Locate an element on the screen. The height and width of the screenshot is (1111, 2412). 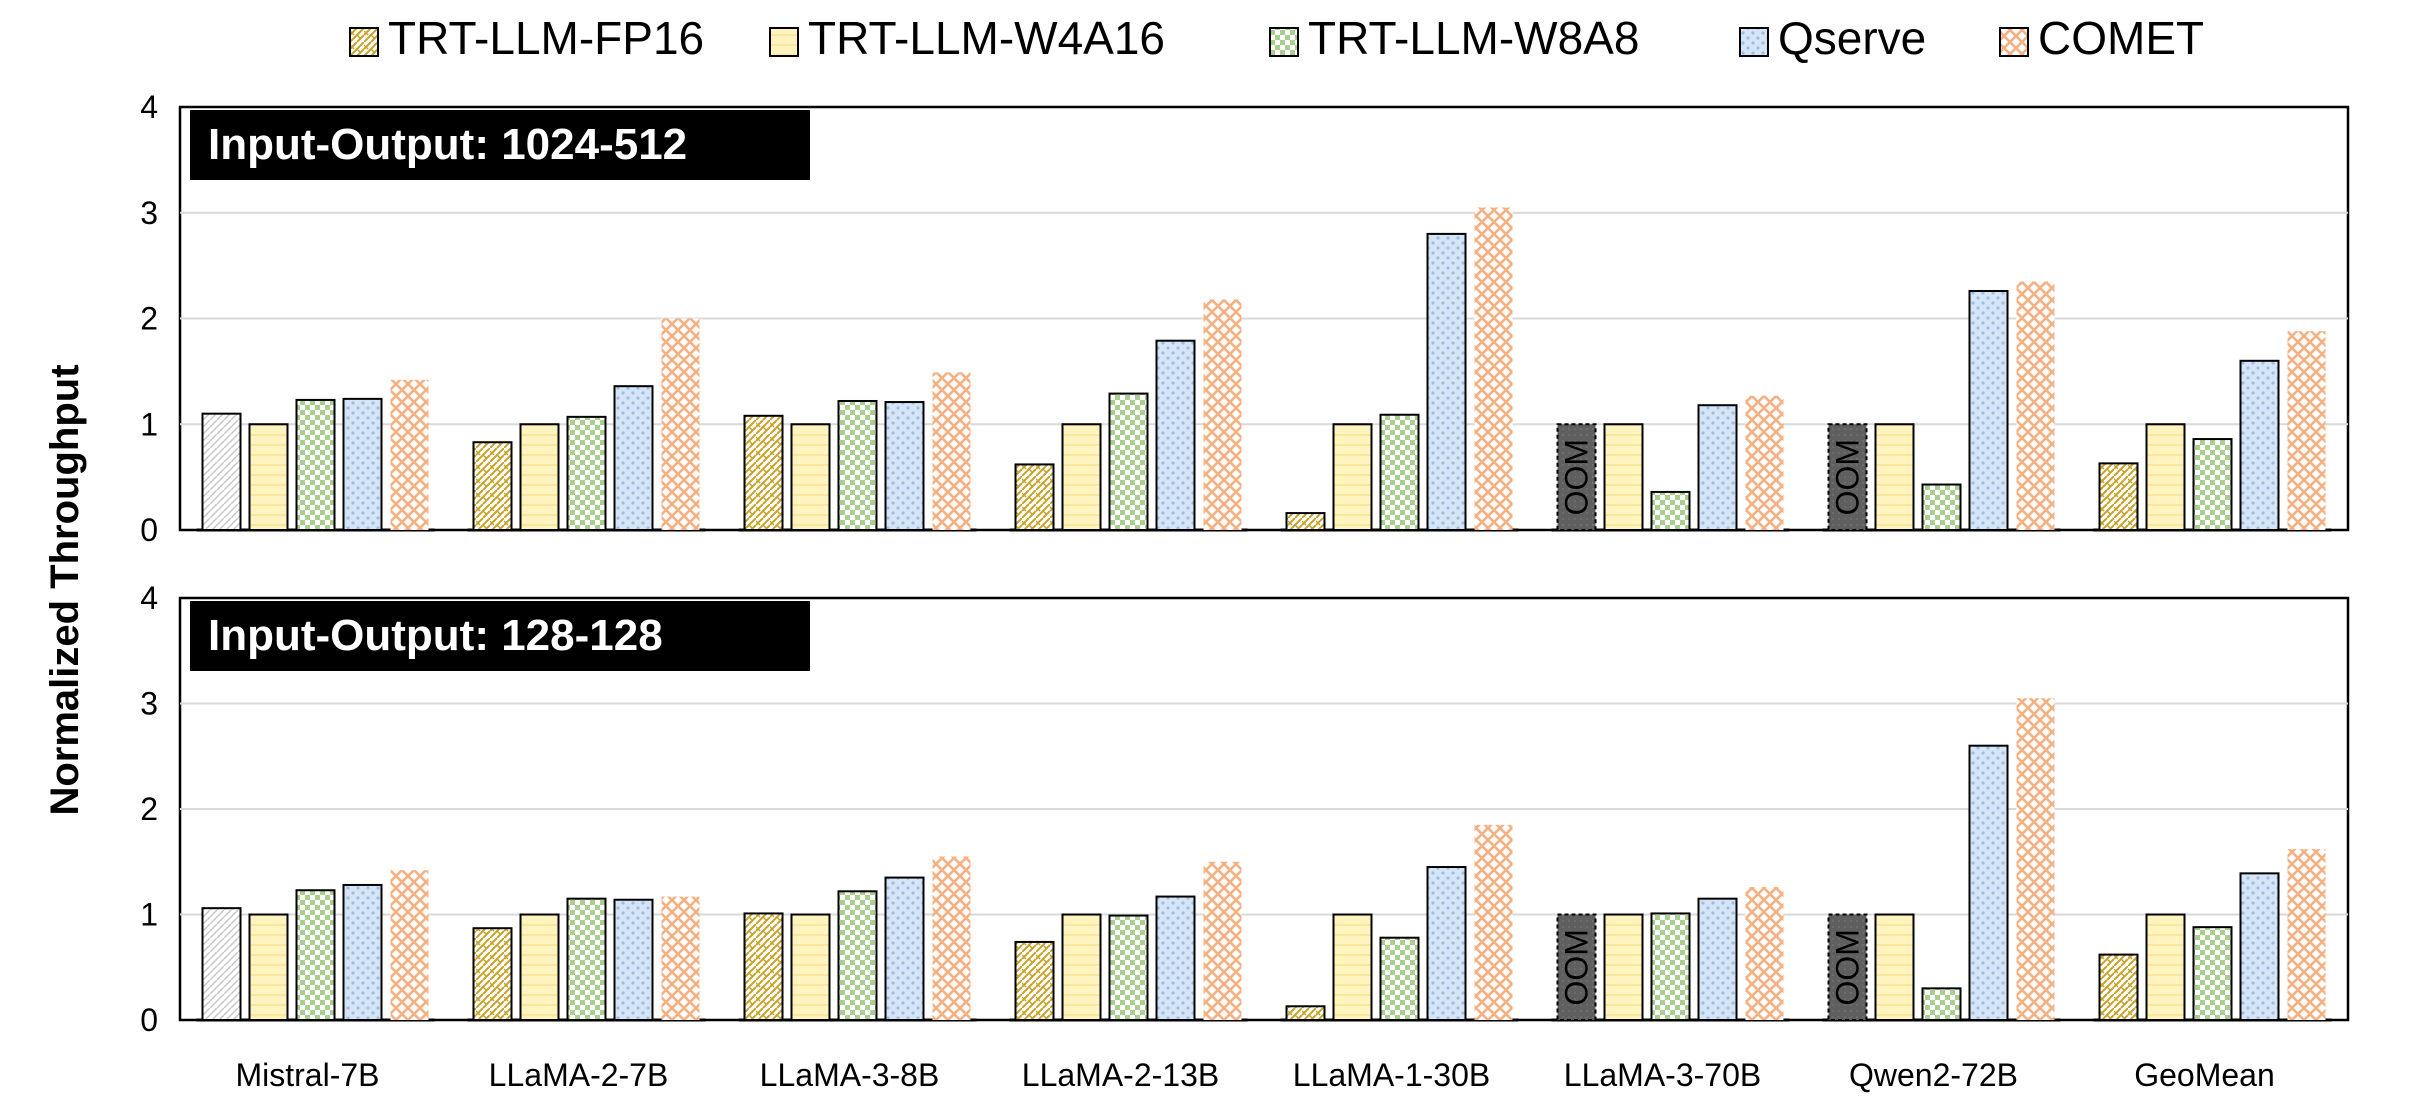
x-tick-label-geomean: GeoMean is located at coordinates (2204, 1075).